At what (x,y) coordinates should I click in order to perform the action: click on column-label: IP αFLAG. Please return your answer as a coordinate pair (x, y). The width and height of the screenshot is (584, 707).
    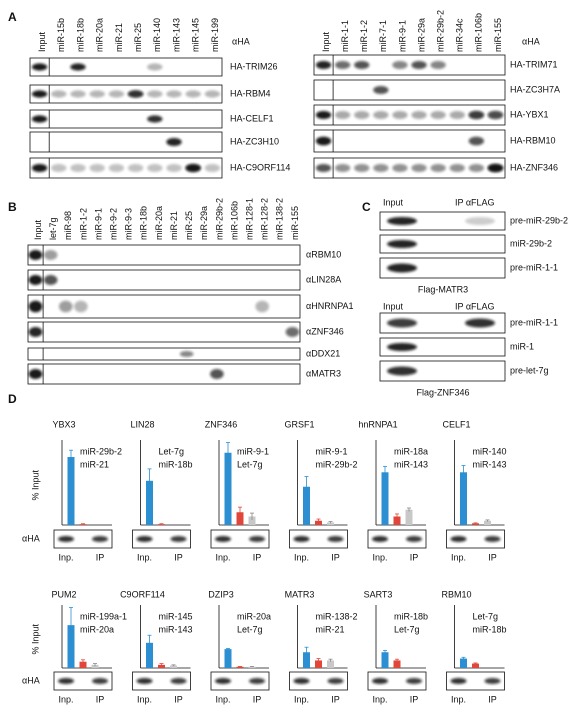
    Looking at the image, I should click on (475, 306).